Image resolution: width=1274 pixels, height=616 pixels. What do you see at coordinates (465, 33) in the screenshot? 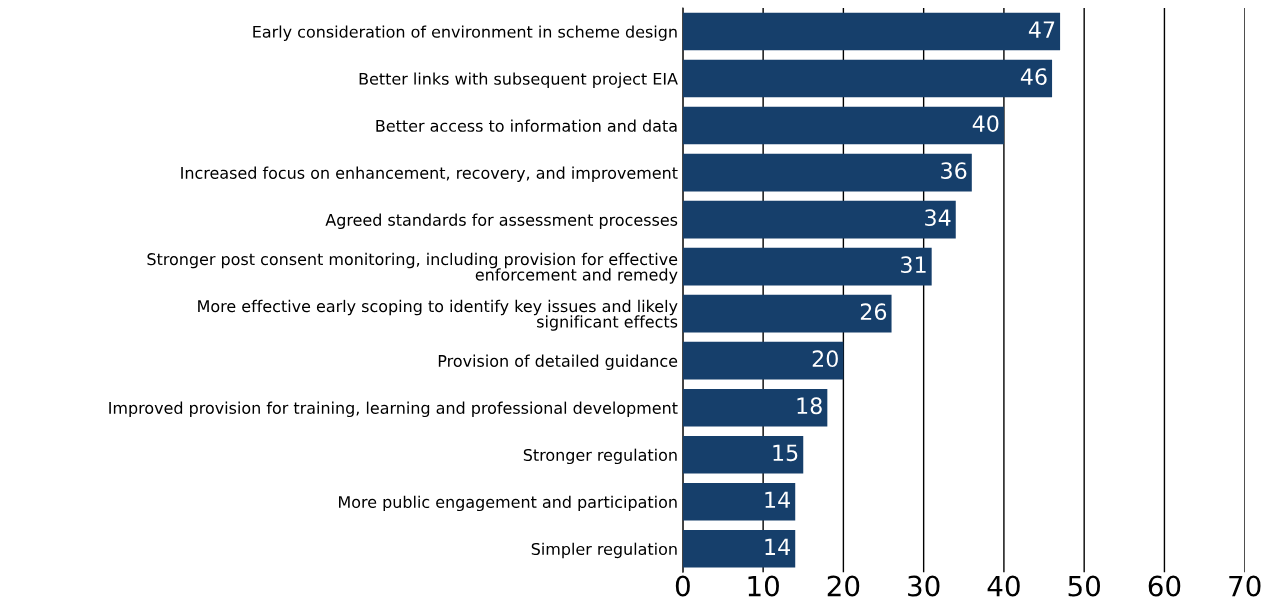
I see `y-tick-label: Early consideration of environment in scheme design` at bounding box center [465, 33].